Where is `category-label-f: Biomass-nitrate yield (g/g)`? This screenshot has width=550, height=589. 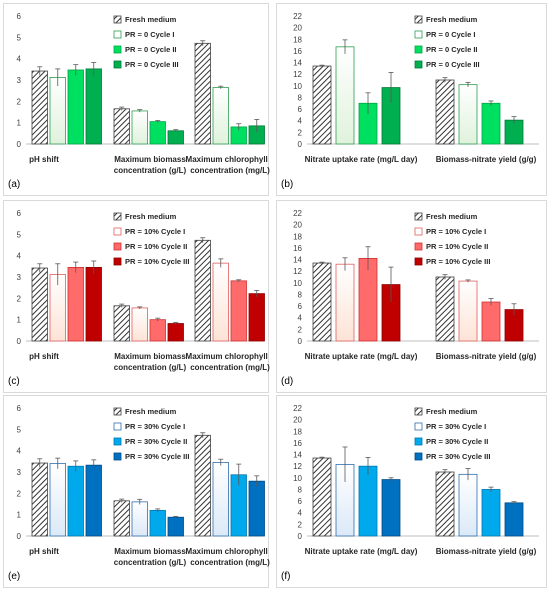 category-label-f: Biomass-nitrate yield (g/g) is located at coordinates (486, 551).